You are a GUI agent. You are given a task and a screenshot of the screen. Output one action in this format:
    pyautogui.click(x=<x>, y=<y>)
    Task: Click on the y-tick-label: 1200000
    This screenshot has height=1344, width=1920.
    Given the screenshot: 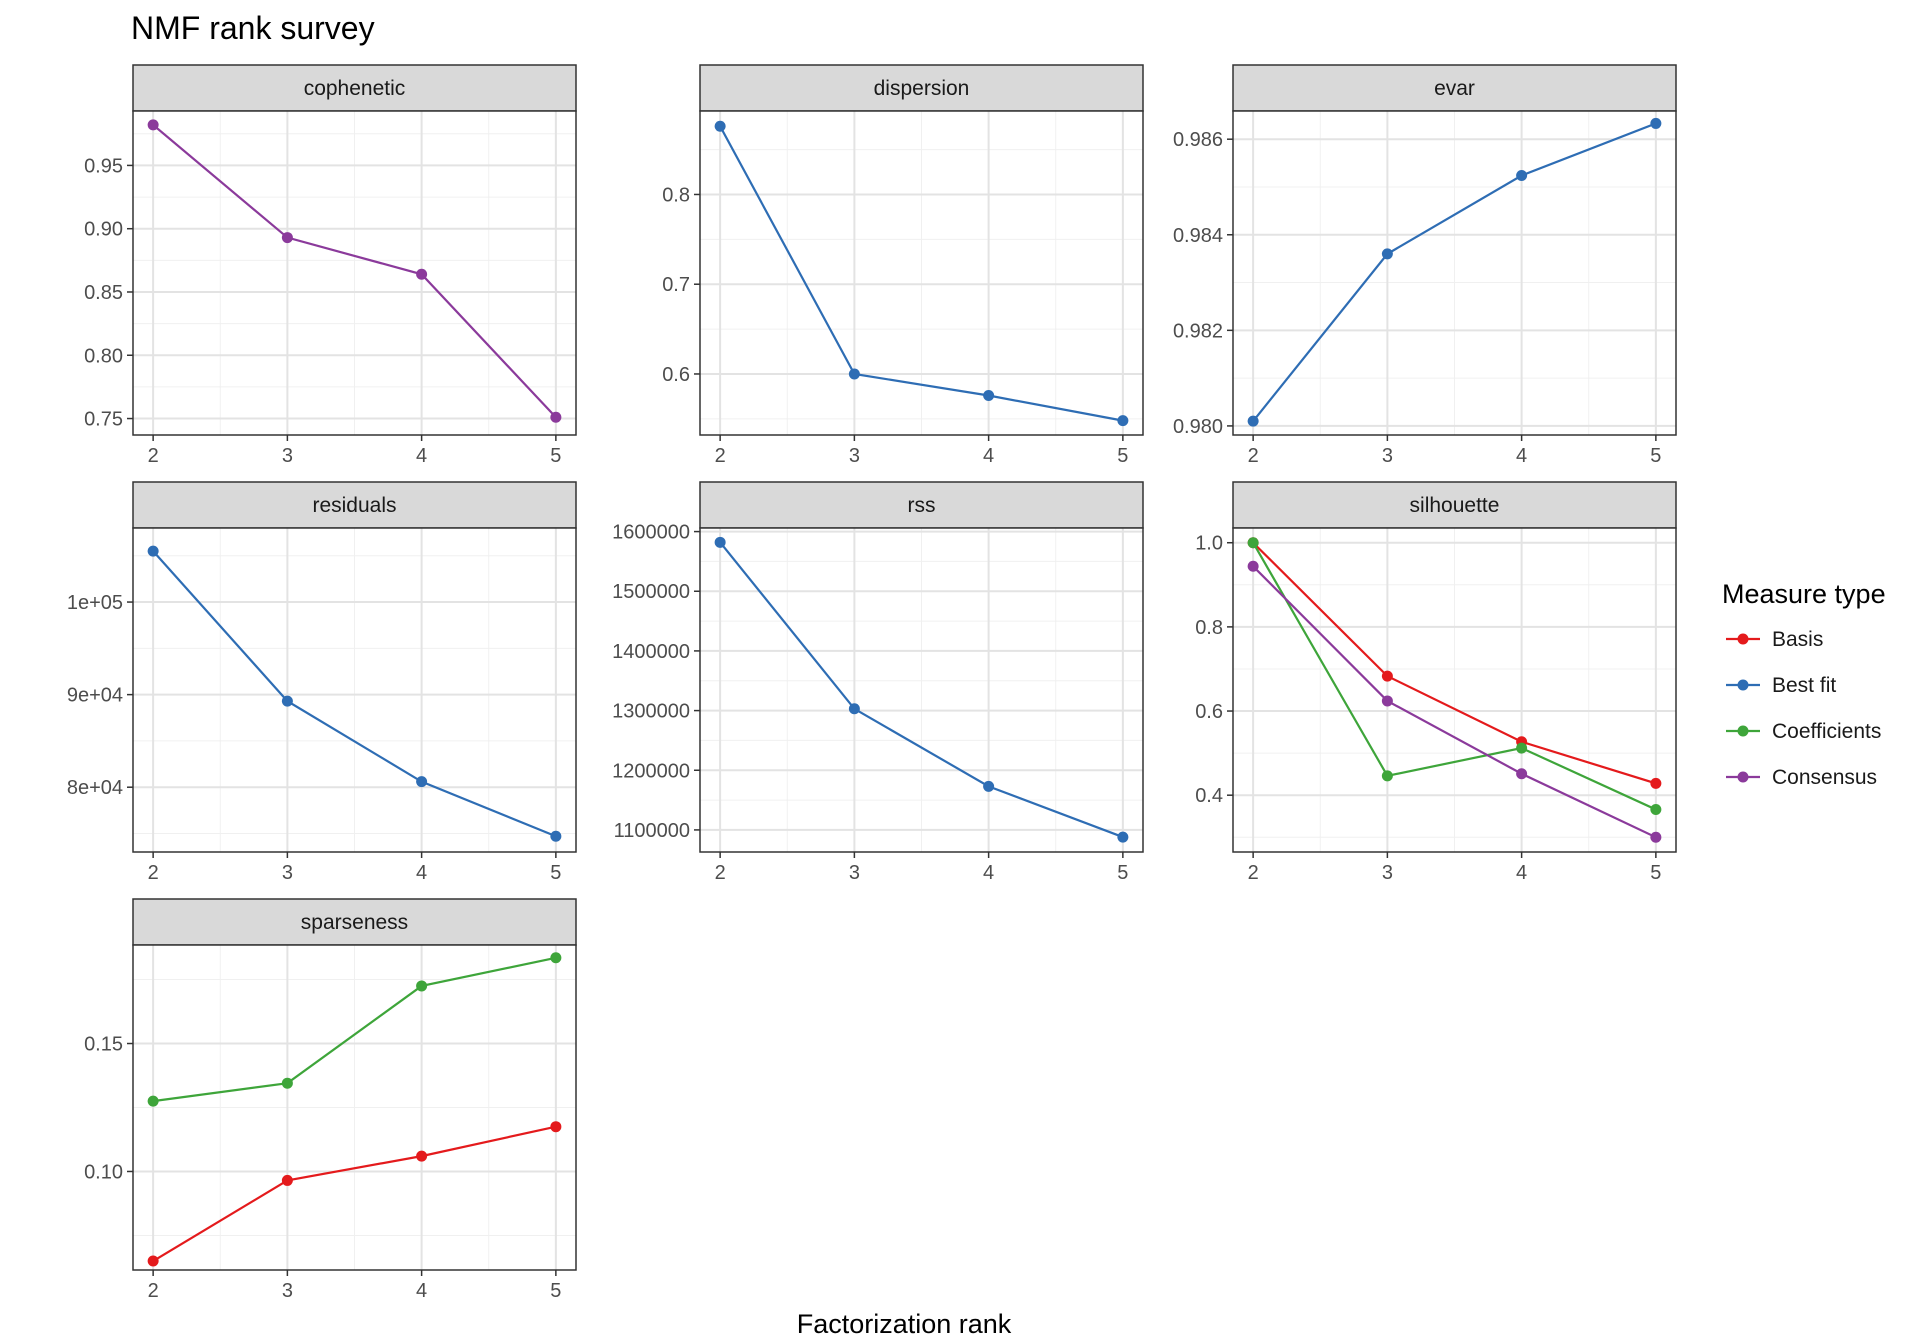 What is the action you would take?
    pyautogui.click(x=651, y=771)
    